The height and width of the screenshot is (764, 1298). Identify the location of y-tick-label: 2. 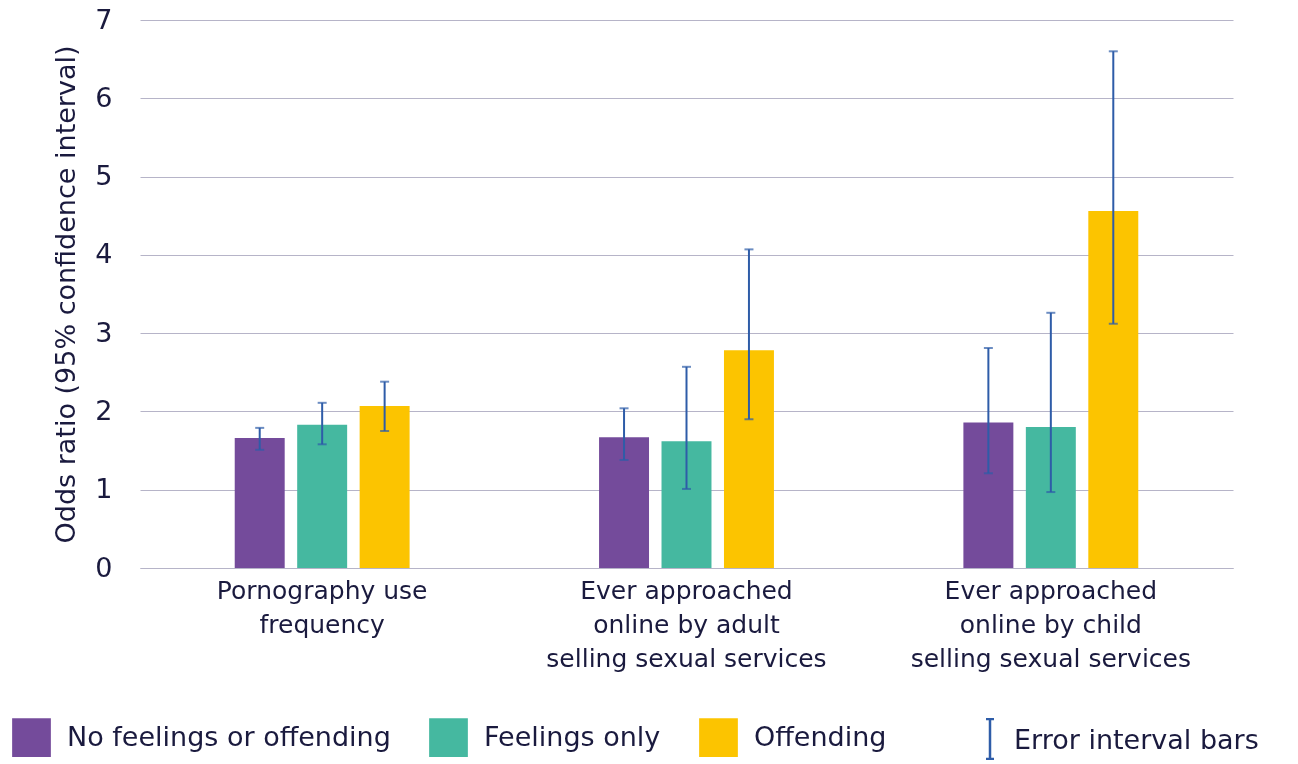
(104, 410).